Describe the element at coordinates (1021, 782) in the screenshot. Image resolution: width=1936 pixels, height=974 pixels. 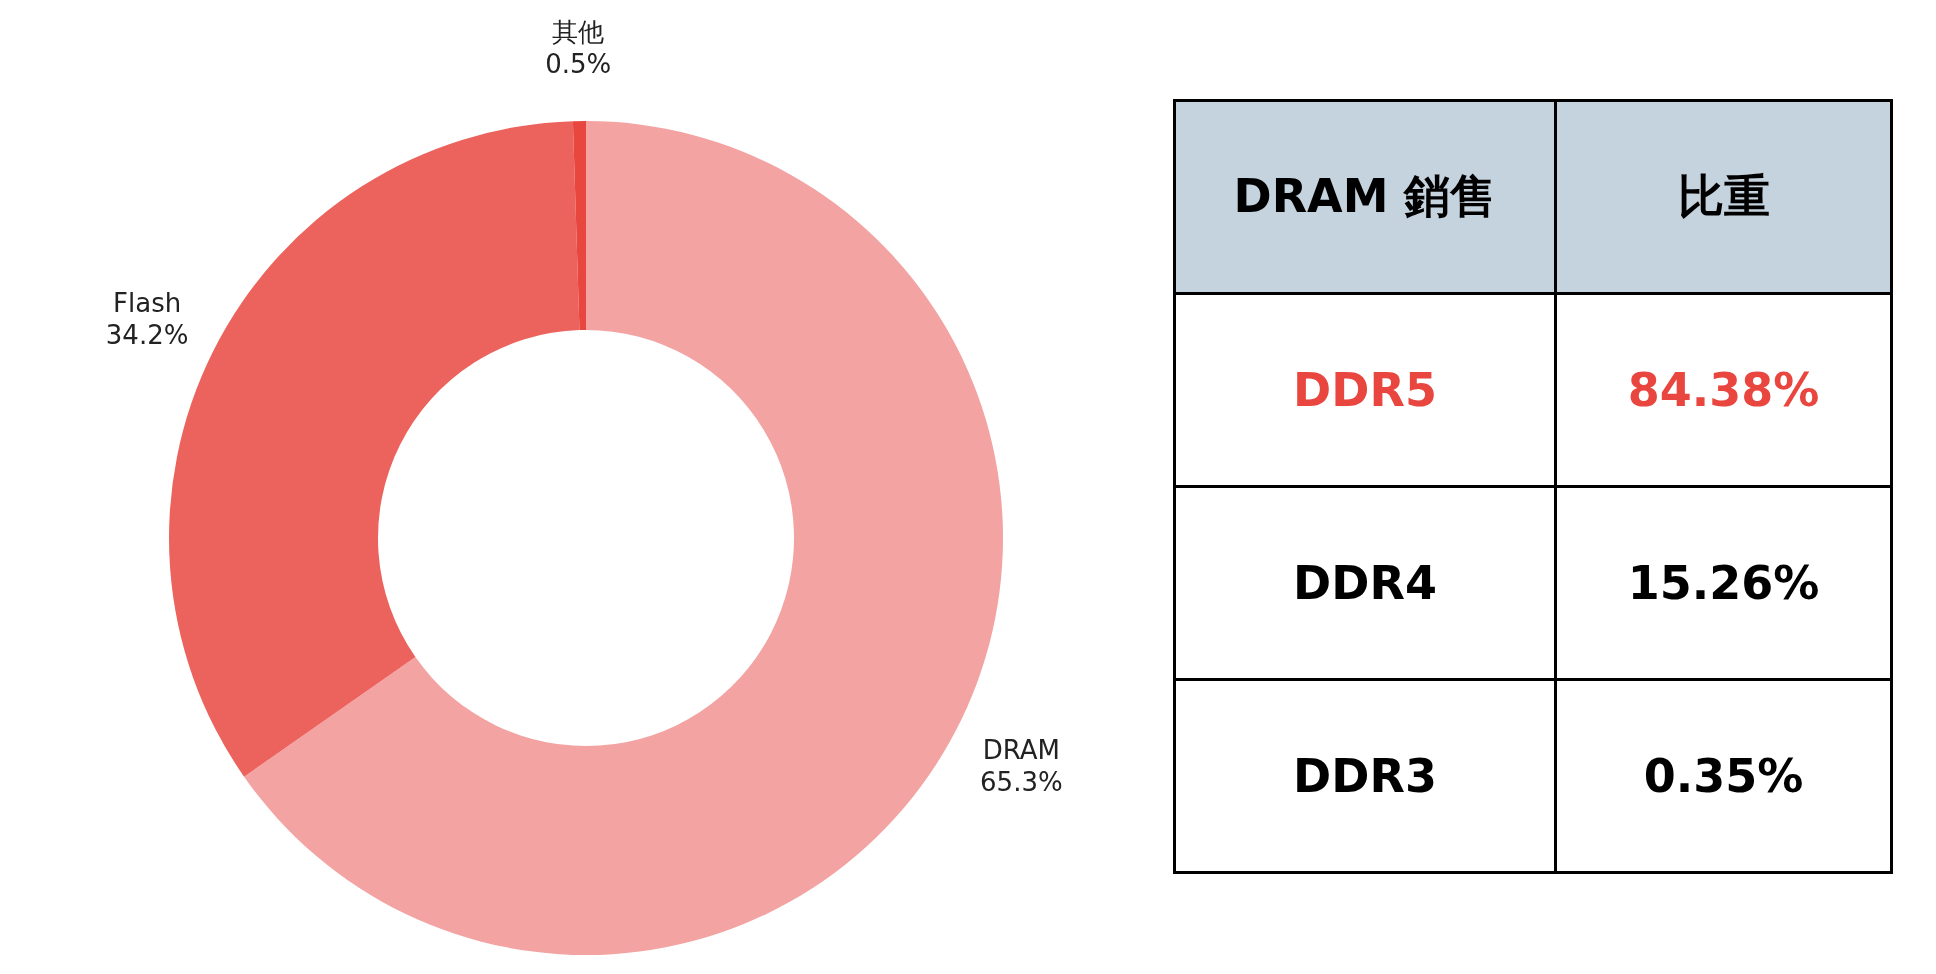
I see `data-label: 65.3%` at that location.